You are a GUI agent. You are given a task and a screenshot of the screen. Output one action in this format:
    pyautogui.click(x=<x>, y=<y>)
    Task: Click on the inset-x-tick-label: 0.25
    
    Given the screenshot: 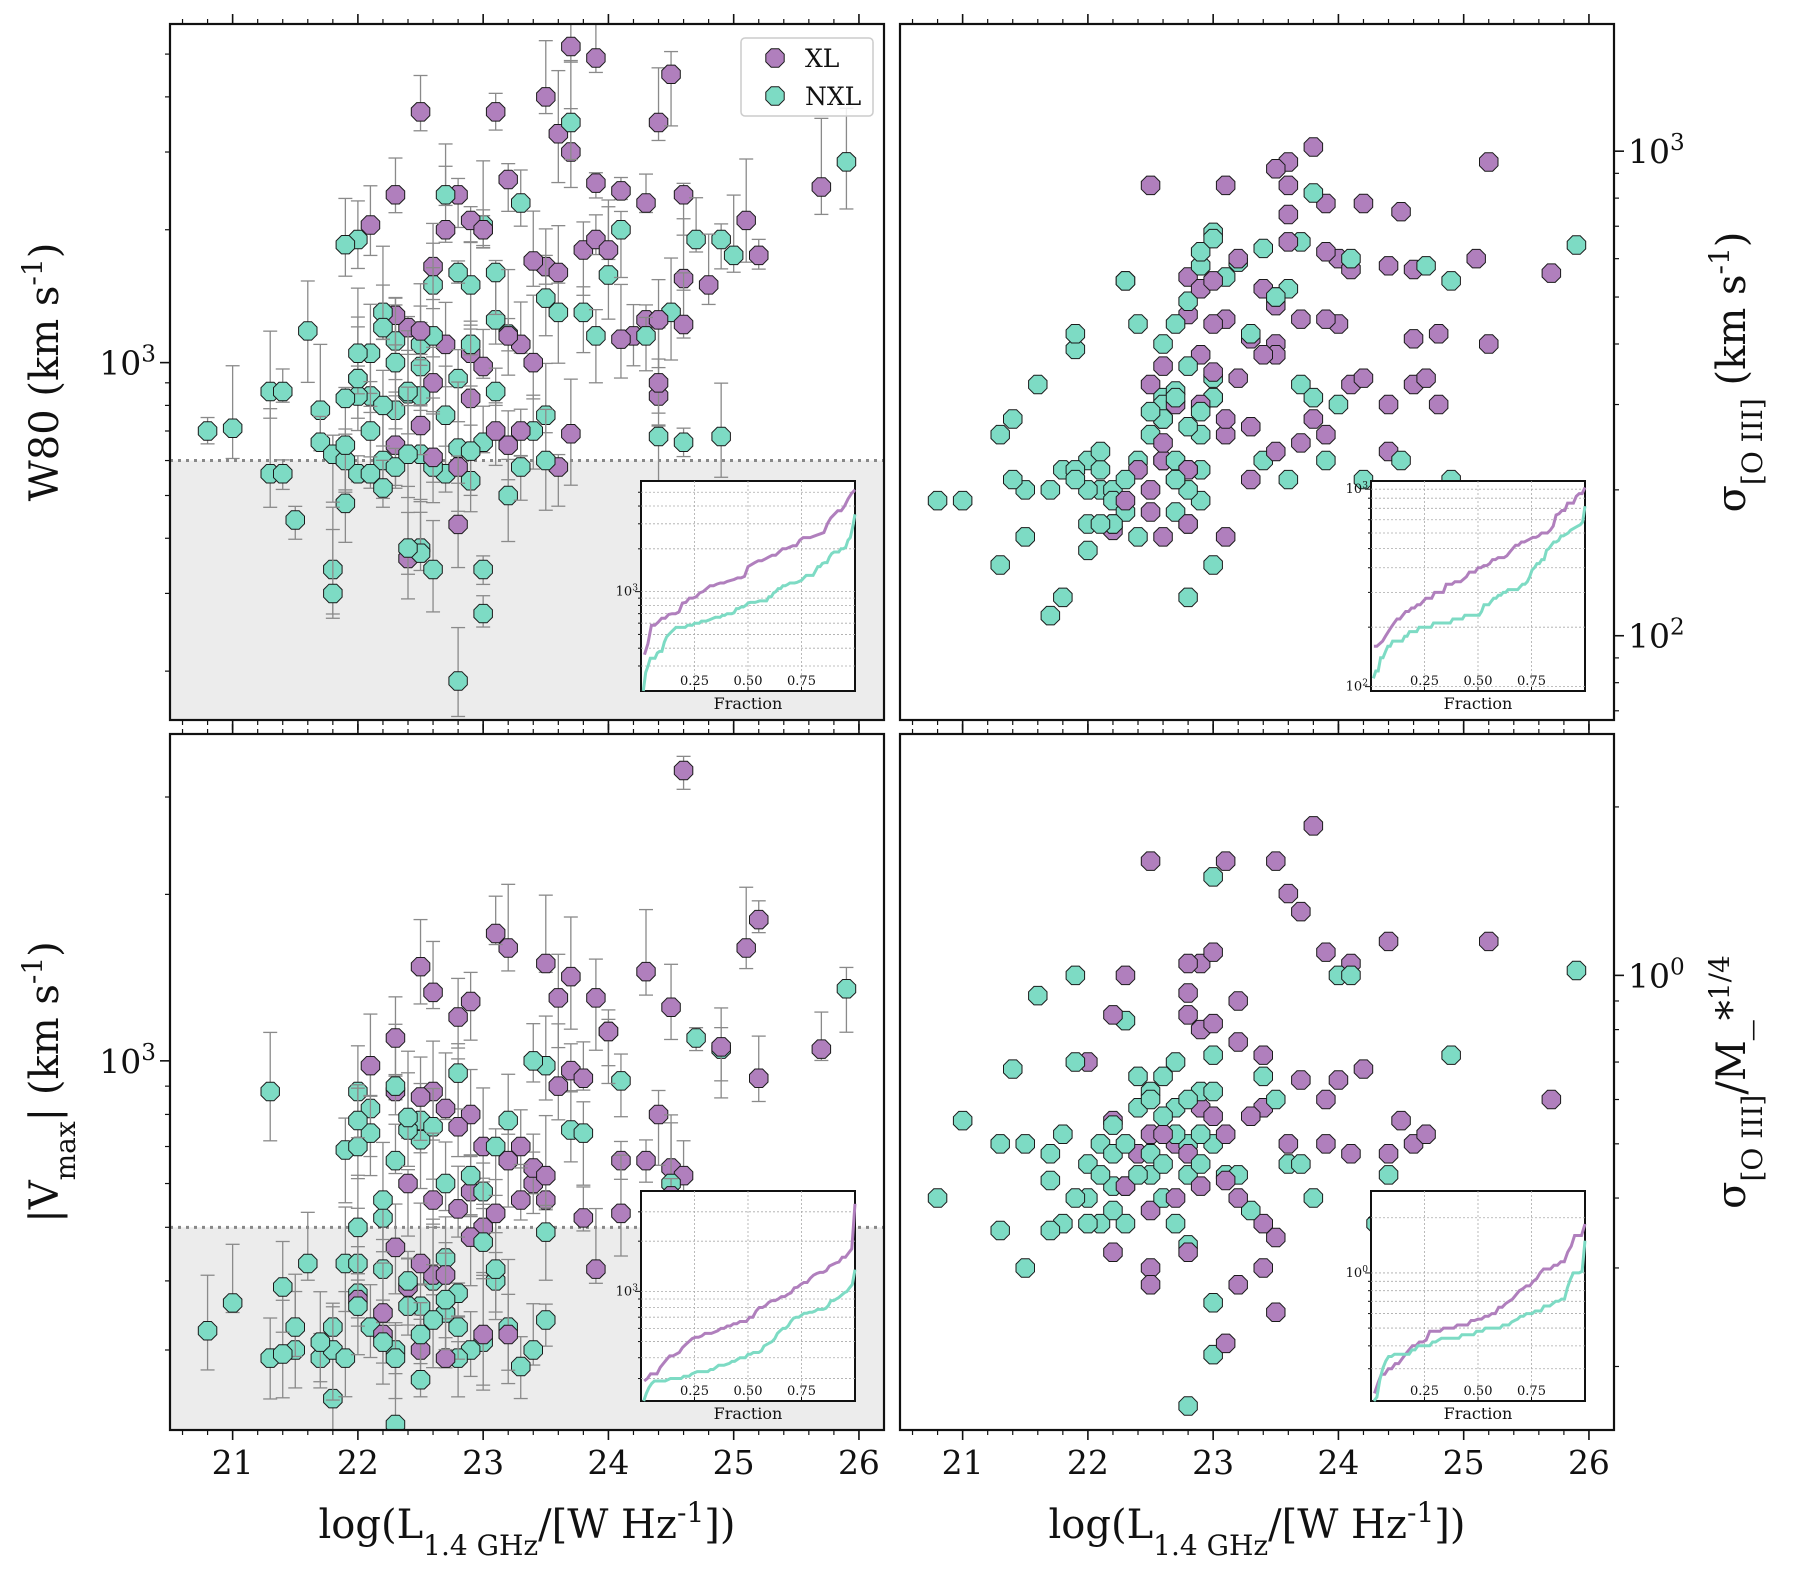 What is the action you would take?
    pyautogui.click(x=1424, y=1391)
    